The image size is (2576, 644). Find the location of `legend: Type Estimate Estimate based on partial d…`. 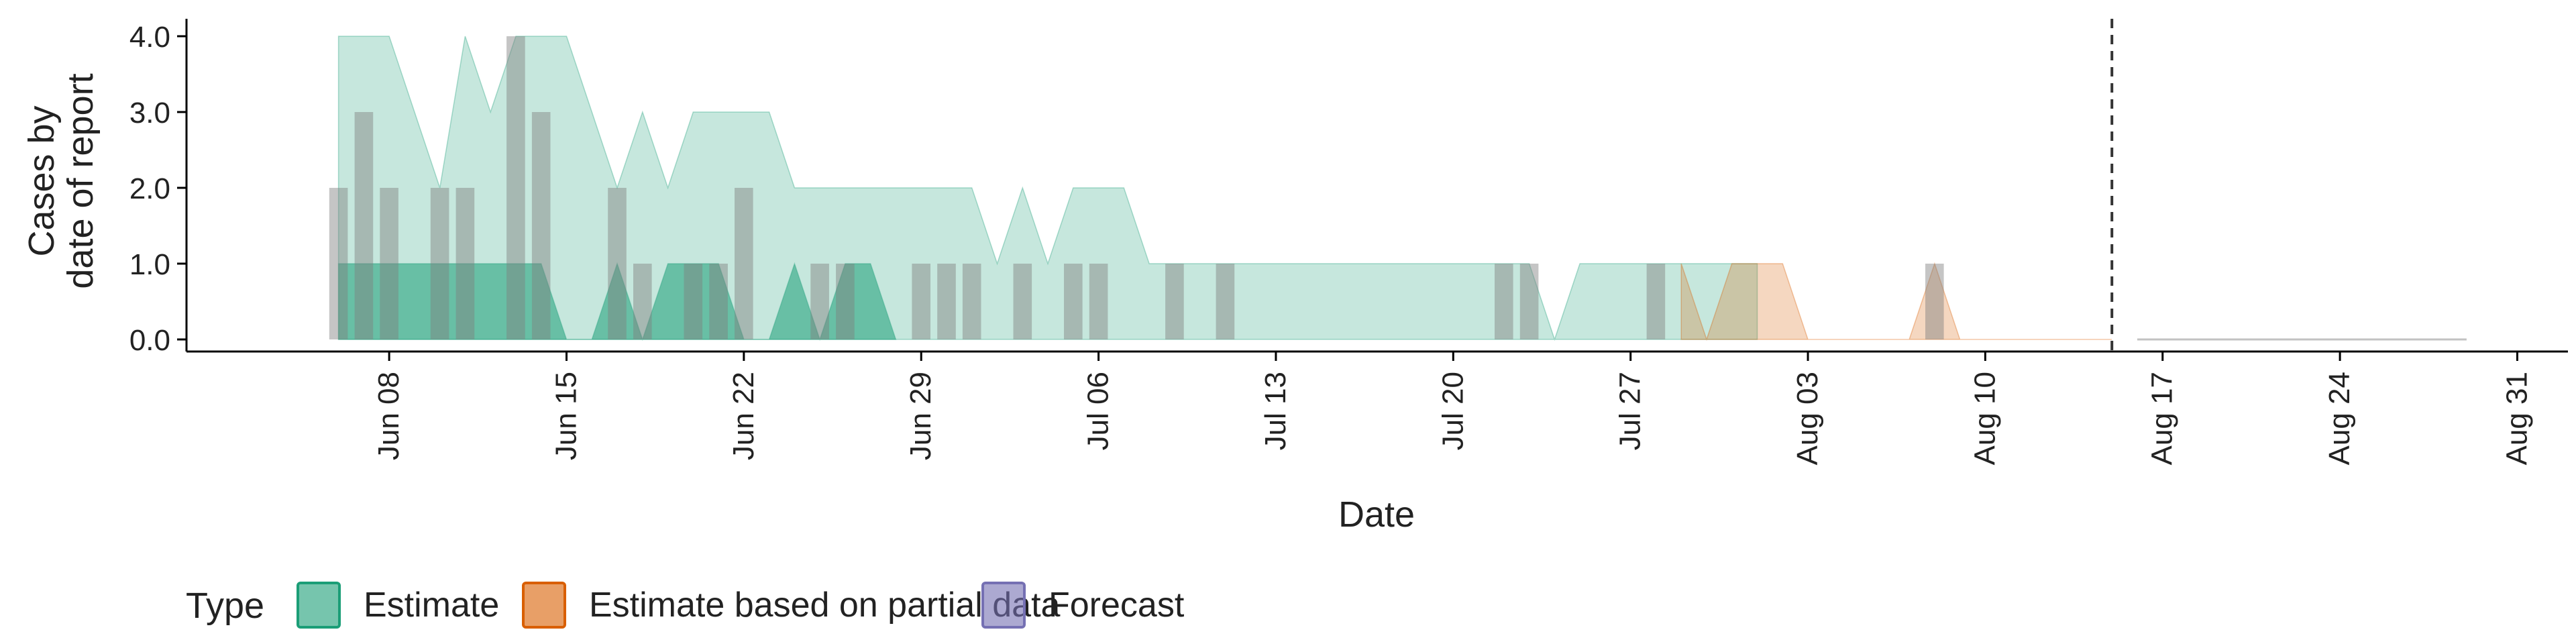

legend: Type Estimate Estimate based on partial d… is located at coordinates (685, 605).